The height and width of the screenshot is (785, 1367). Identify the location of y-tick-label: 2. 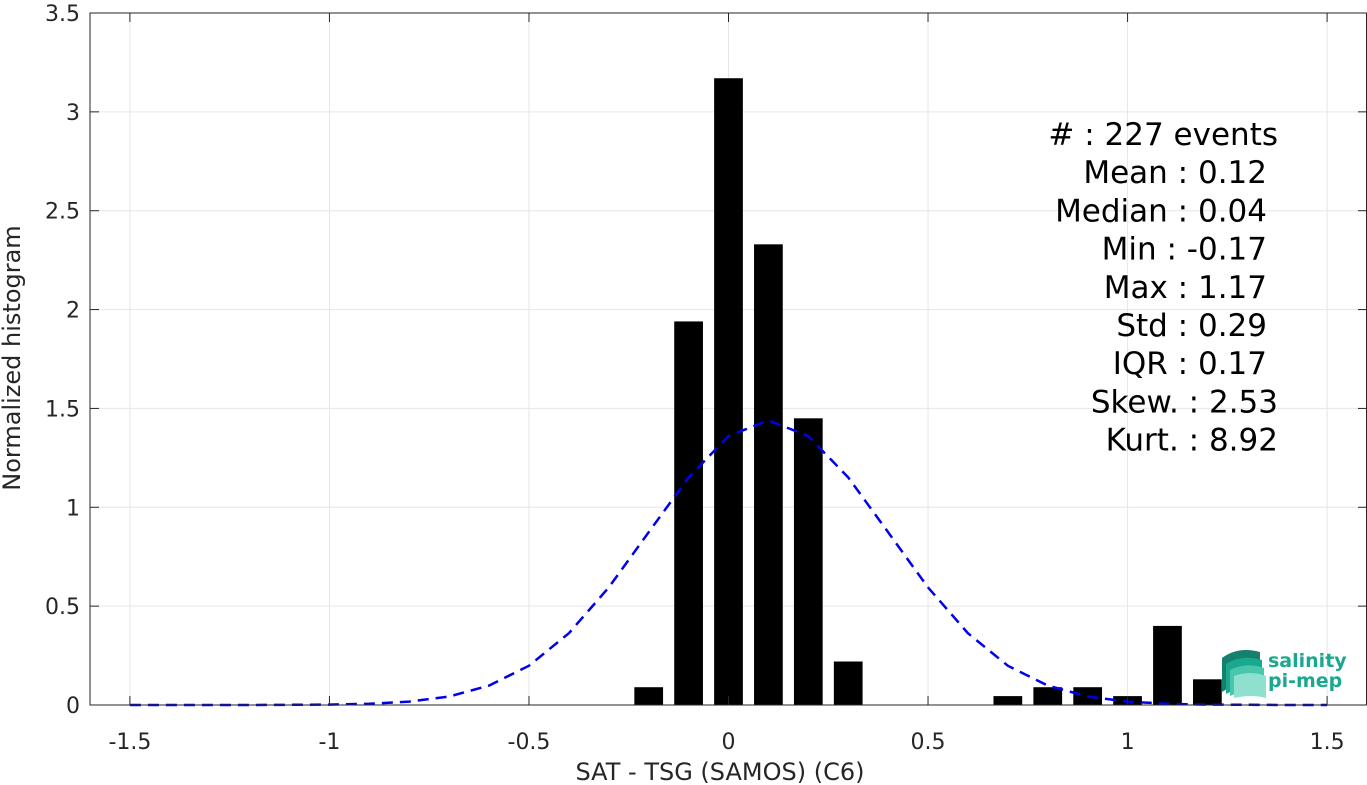
(73, 311).